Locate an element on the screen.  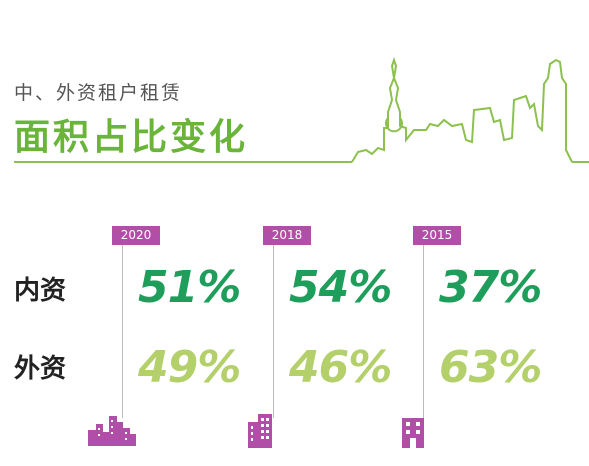
foreign-share-2020: 49% is located at coordinates (189, 367).